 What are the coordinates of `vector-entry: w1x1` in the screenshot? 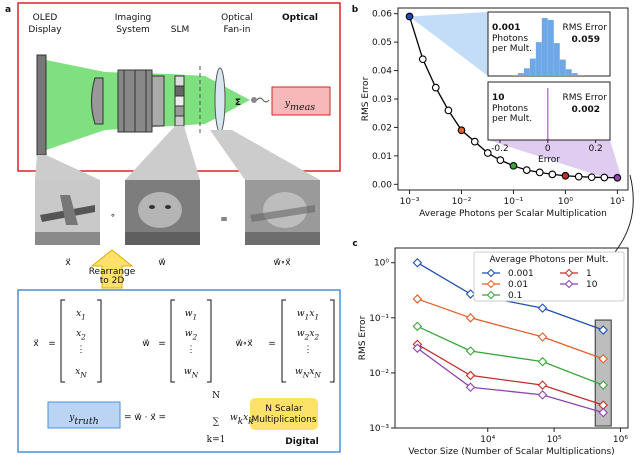 It's located at (308, 315).